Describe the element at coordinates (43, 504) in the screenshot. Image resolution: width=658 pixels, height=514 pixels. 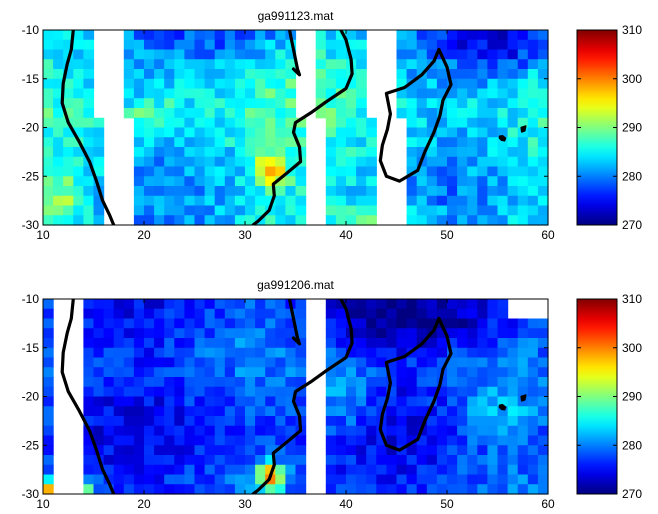
I see `x-tick-label: 10` at that location.